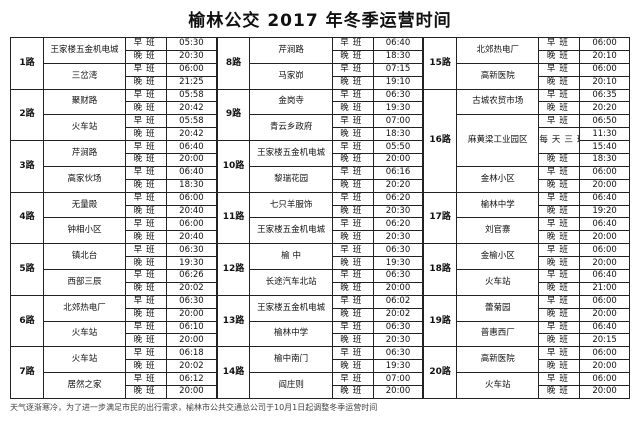  I want to click on terminal-name: 金林小区, so click(498, 179).